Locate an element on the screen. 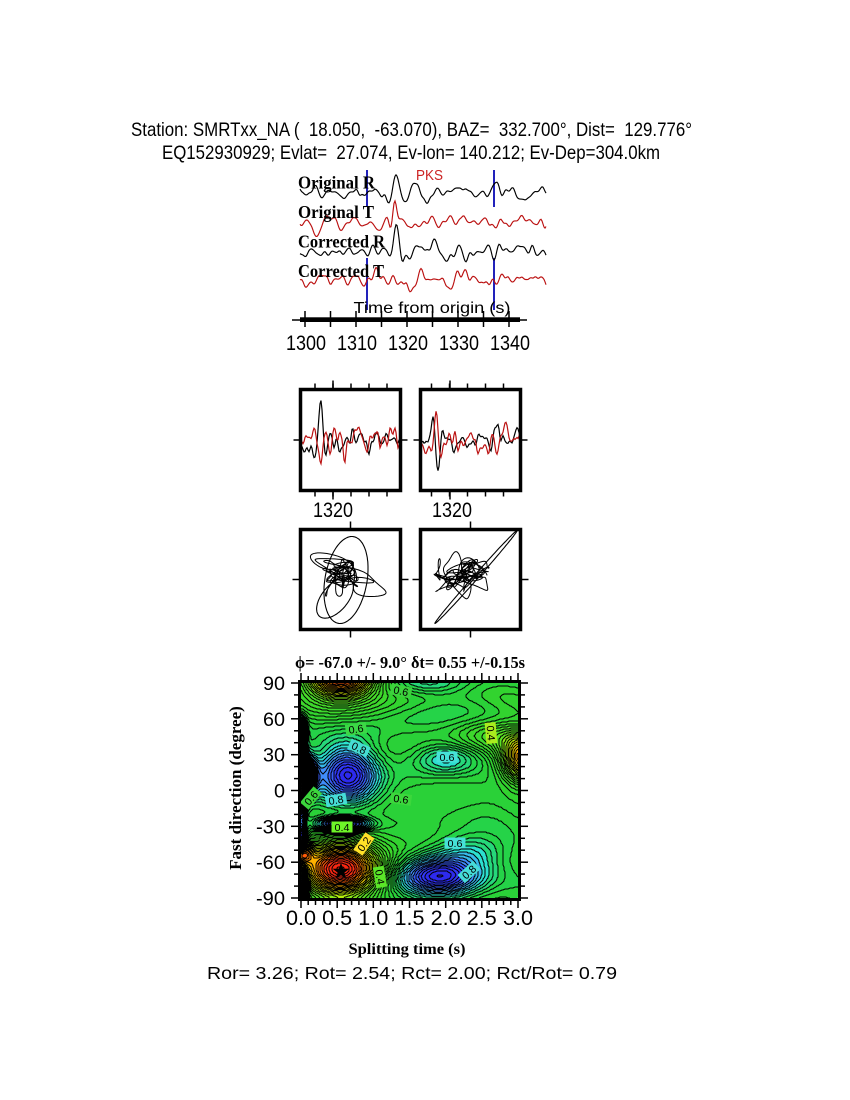  svg-text: 1340 is located at coordinates (510, 343).